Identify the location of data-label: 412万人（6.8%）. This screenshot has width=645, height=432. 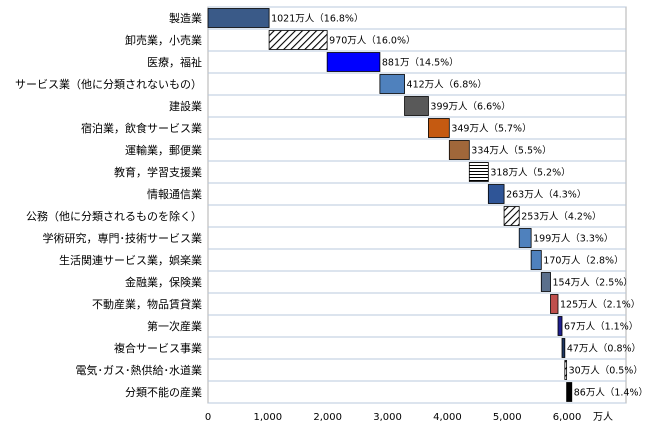
(447, 85).